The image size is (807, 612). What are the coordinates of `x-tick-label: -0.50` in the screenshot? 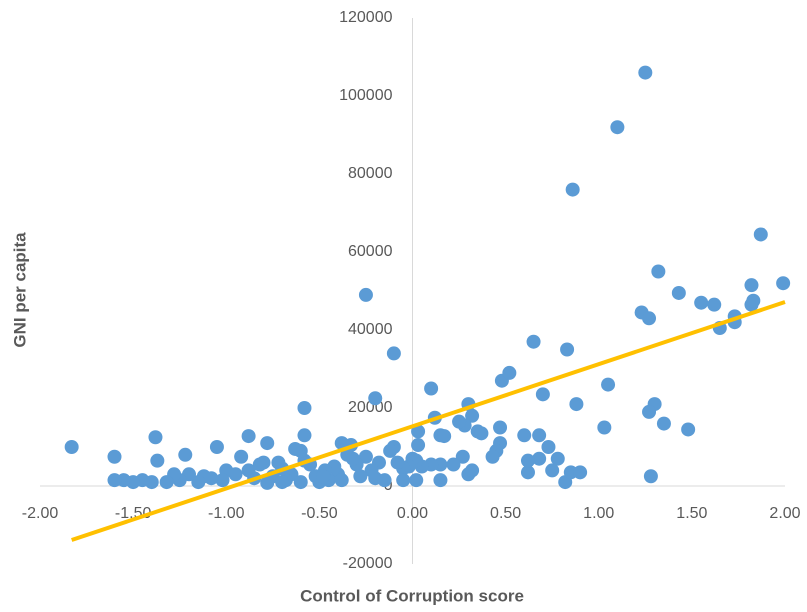 It's located at (319, 513).